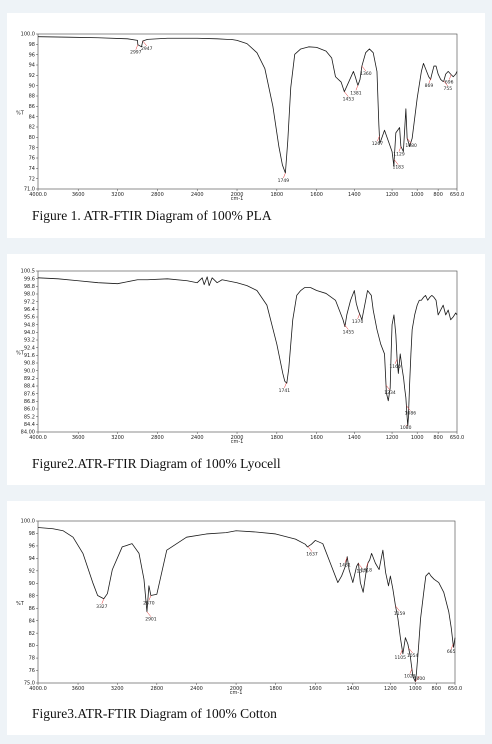 The width and height of the screenshot is (492, 744). I want to click on y-tick-label: 97.2, so click(29, 302).